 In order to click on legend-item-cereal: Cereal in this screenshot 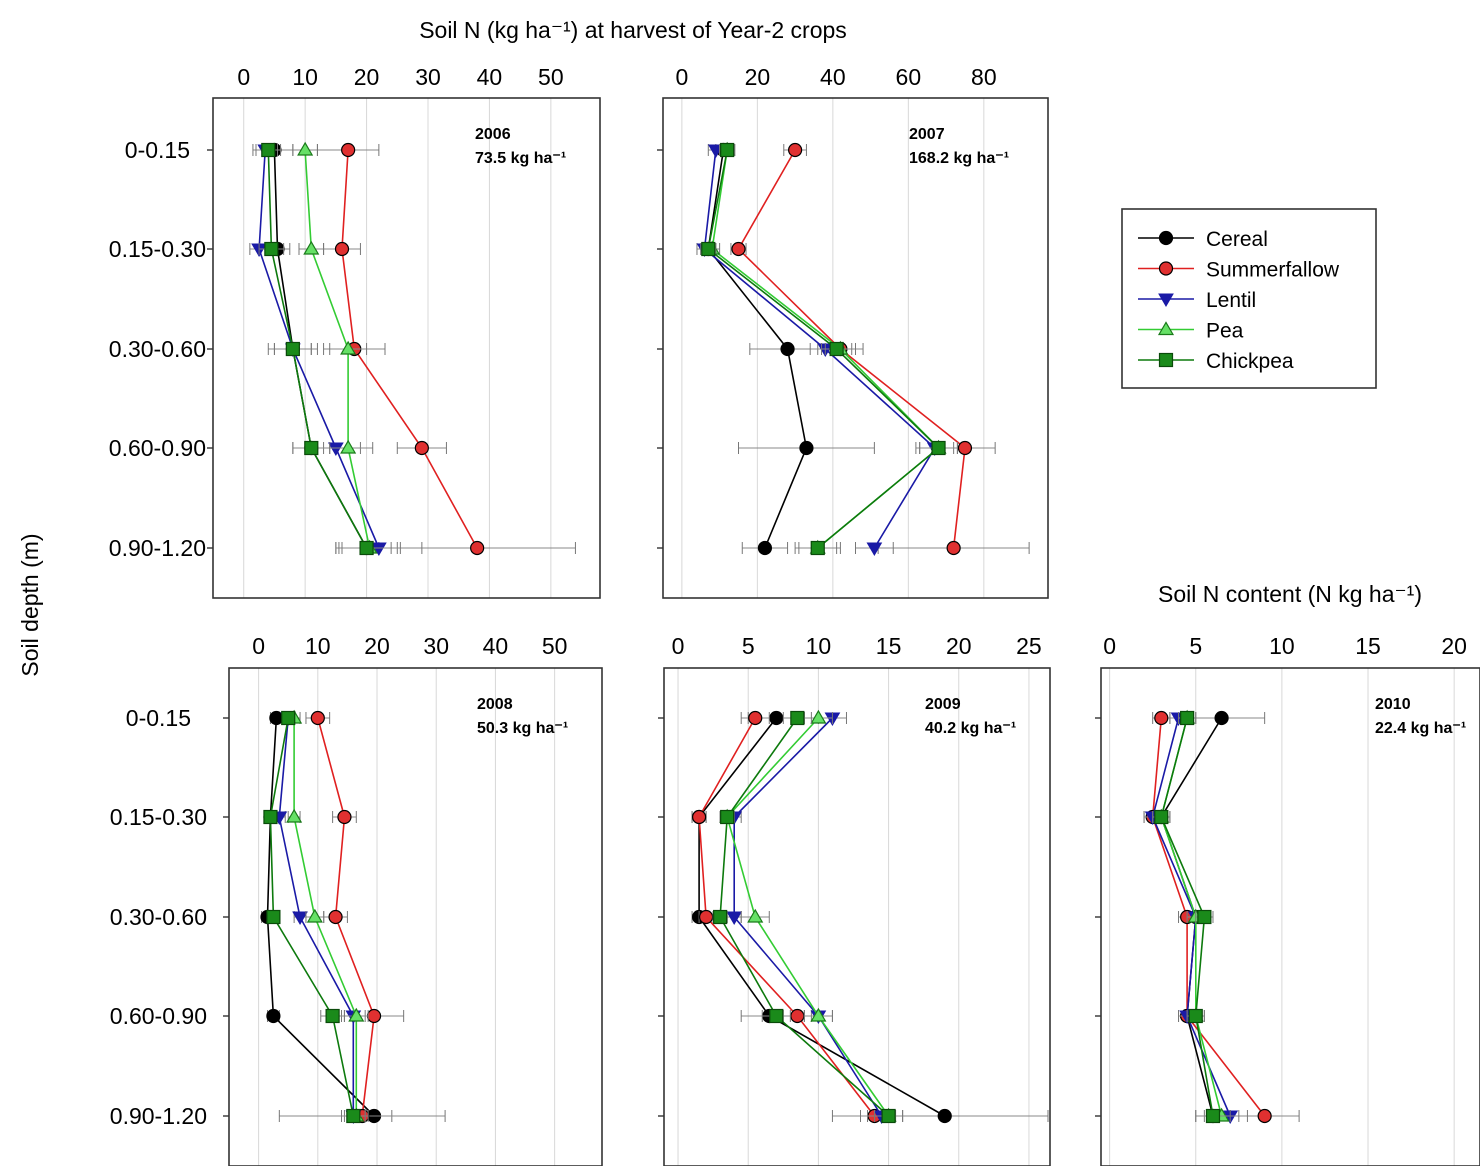, I will do `click(1203, 239)`.